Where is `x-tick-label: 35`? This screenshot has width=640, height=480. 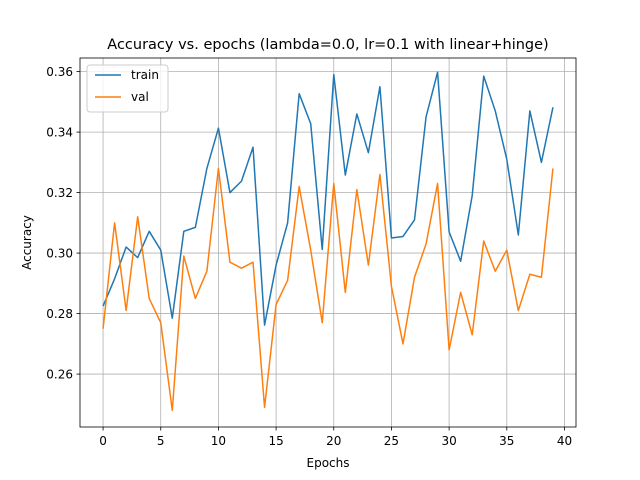 x-tick-label: 35 is located at coordinates (506, 441).